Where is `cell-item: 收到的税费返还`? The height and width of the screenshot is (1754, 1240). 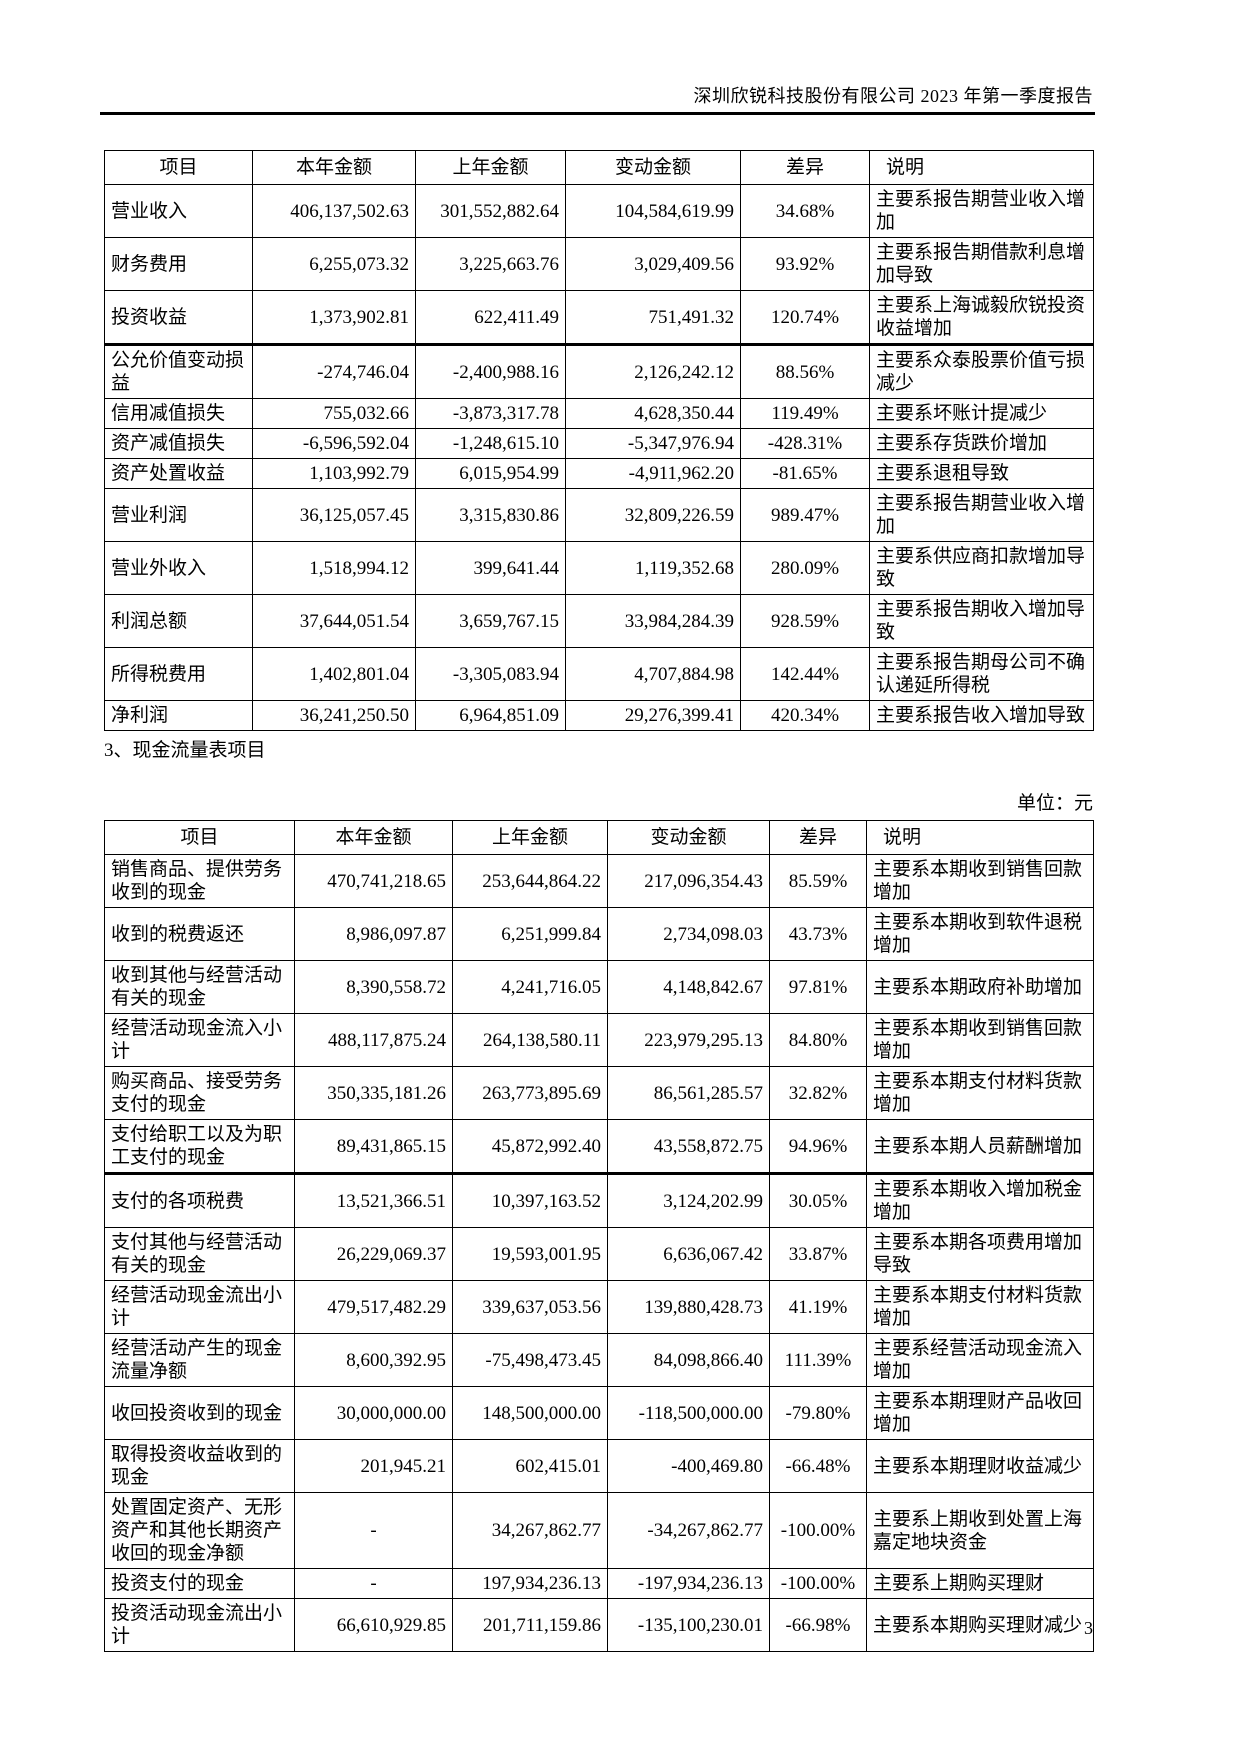 cell-item: 收到的税费返还 is located at coordinates (199, 934).